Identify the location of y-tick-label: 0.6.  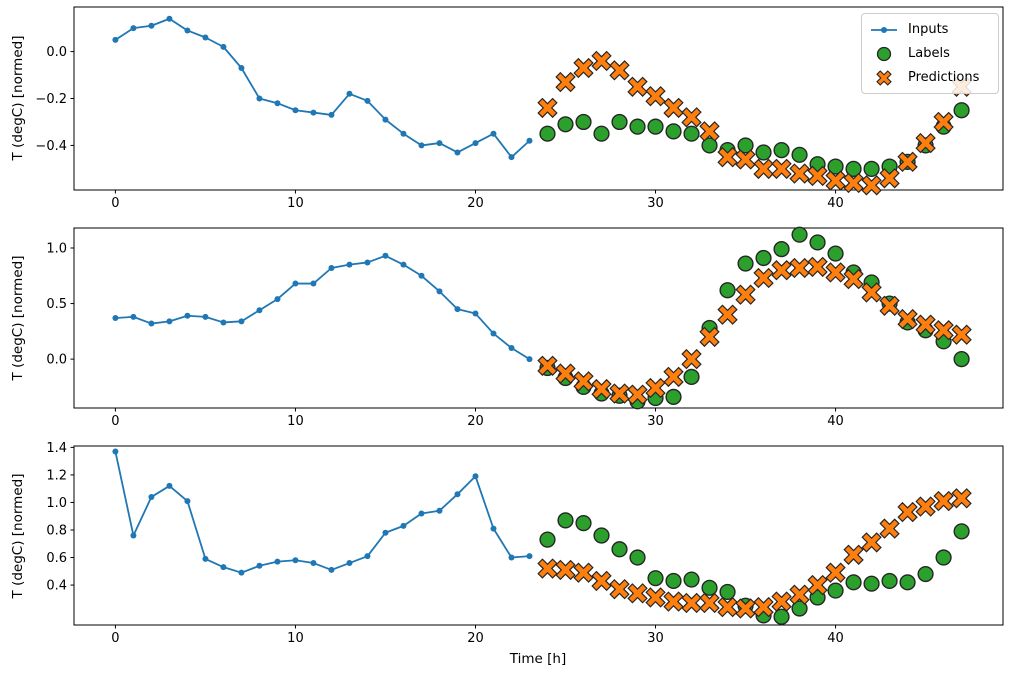
(56, 558).